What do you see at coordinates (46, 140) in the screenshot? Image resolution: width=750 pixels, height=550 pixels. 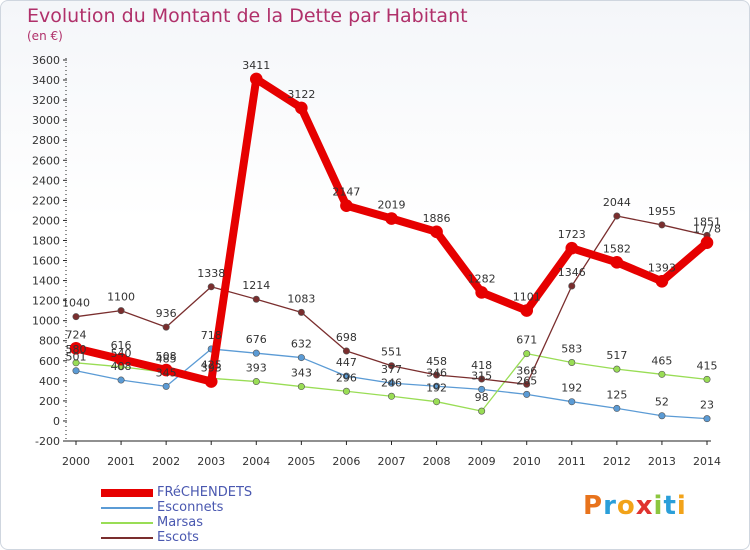 I see `y-tick-label: 2800` at bounding box center [46, 140].